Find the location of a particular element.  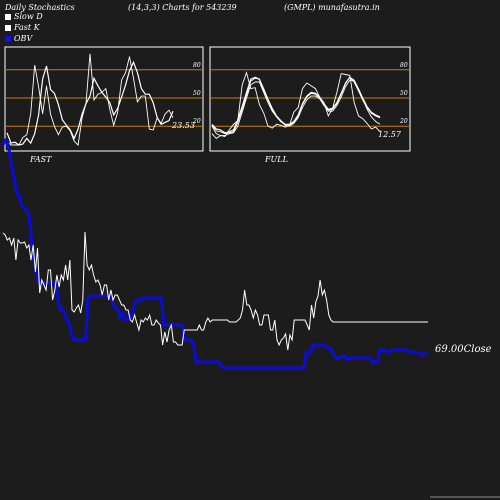

full-level-label-50: 50 is located at coordinates (404, 93).